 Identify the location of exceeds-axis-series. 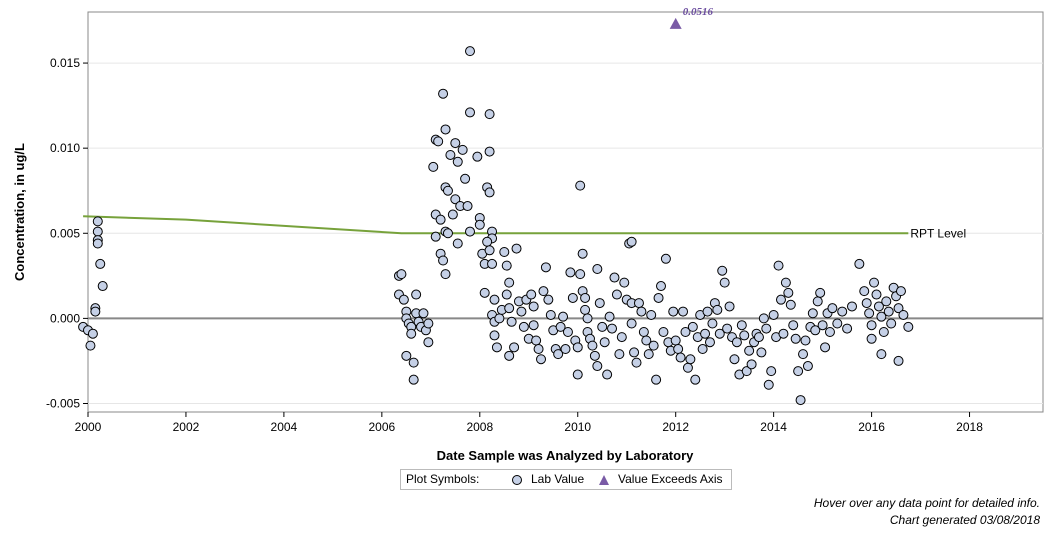
(675, 23).